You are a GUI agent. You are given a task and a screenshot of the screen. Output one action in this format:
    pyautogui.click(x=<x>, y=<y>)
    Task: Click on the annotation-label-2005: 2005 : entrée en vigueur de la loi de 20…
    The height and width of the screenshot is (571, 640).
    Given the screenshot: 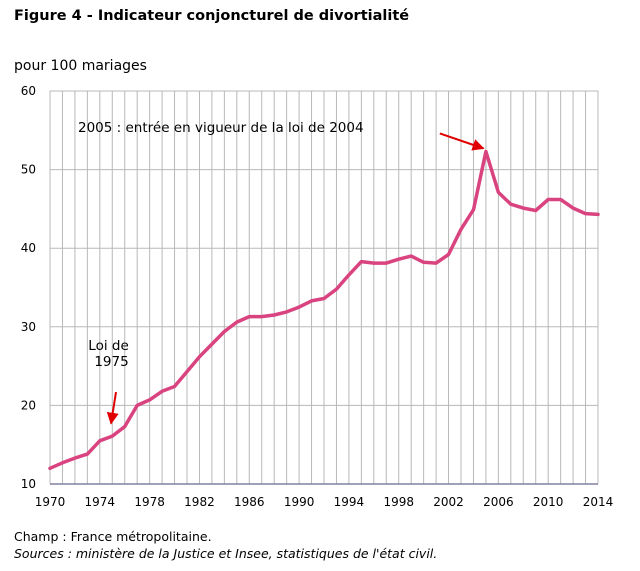 What is the action you would take?
    pyautogui.click(x=221, y=128)
    